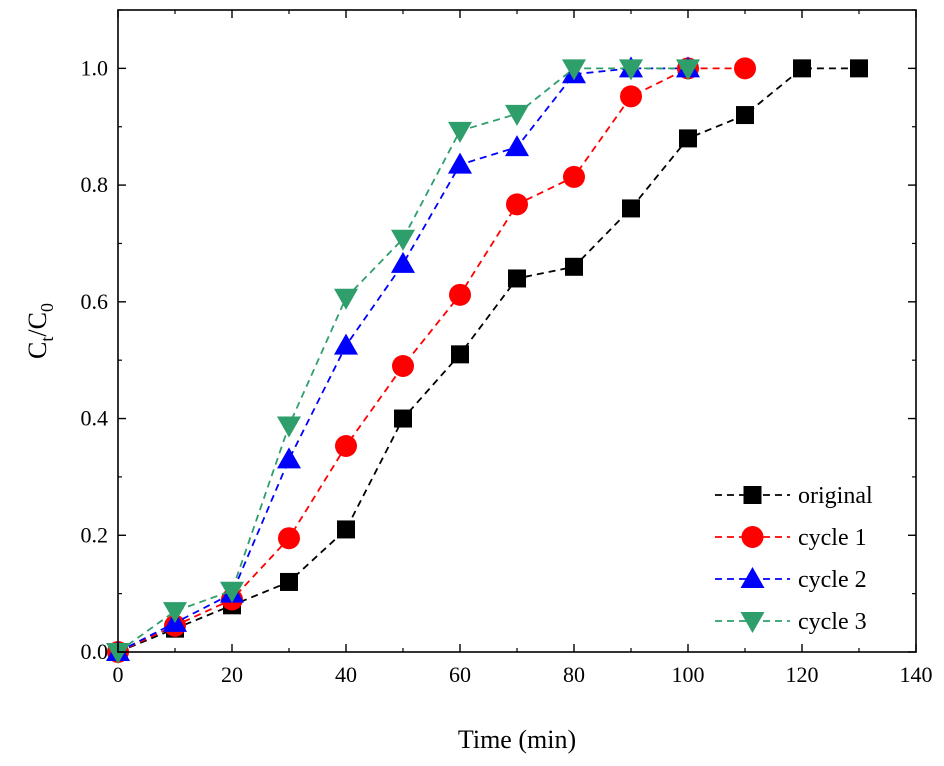 The width and height of the screenshot is (944, 766). Describe the element at coordinates (517, 739) in the screenshot. I see `x-axis-title: Time (min)` at that location.